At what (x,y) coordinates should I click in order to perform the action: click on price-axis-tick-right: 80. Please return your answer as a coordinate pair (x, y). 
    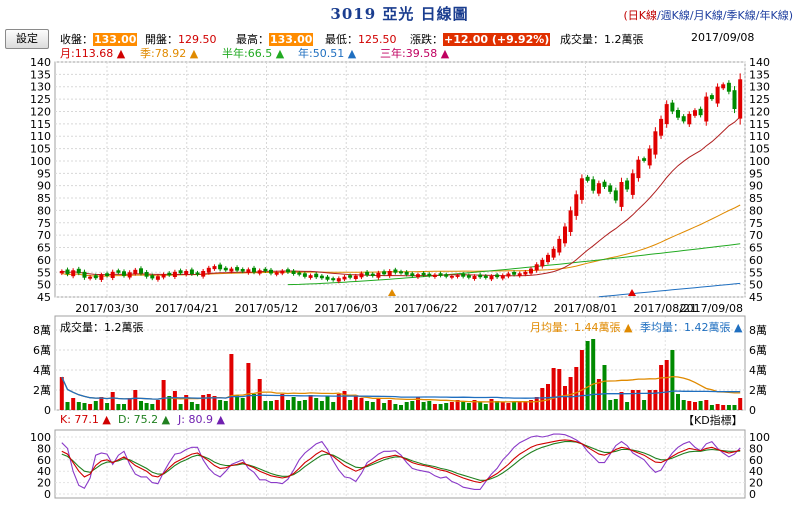
    Looking at the image, I should click on (756, 210).